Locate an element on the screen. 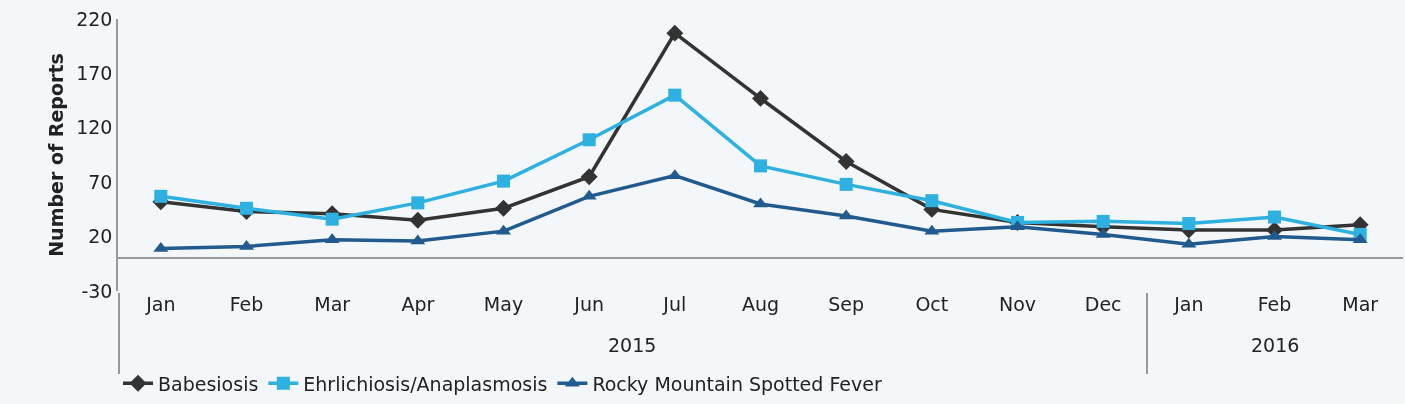  x-tick-label: May is located at coordinates (503, 304).